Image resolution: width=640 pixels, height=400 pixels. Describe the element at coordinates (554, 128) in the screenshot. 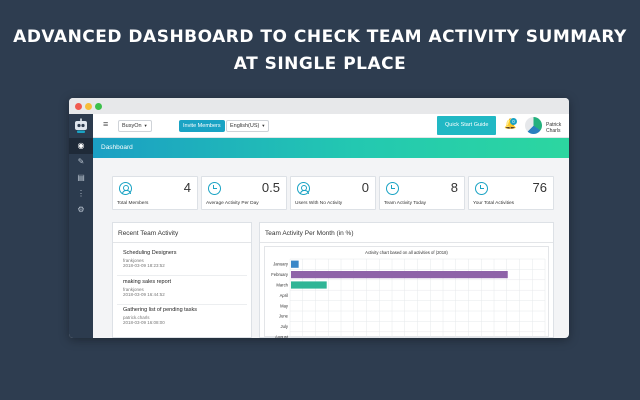

I see `user-name: Patrick Charls` at that location.